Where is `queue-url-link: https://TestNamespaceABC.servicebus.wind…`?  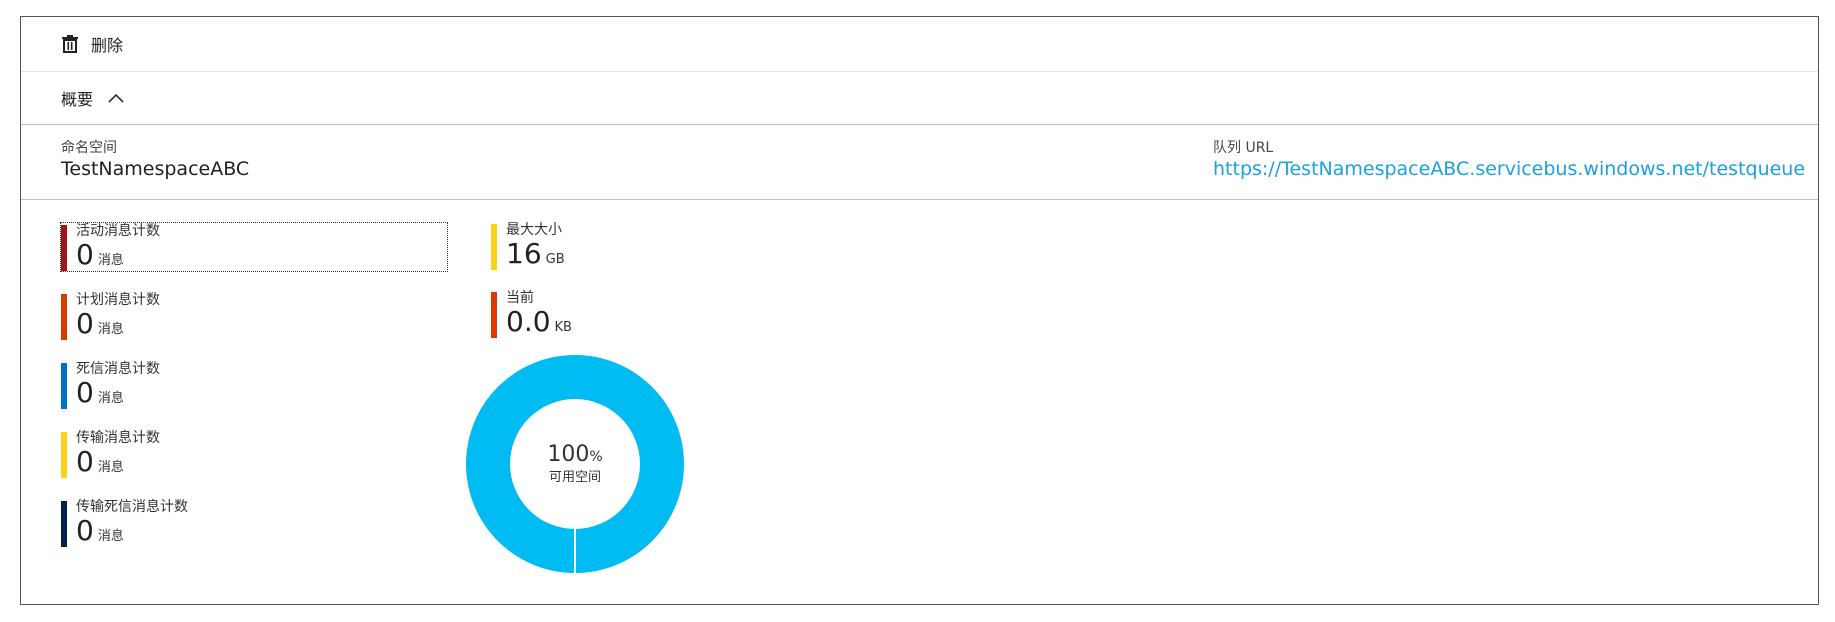
queue-url-link: https://TestNamespaceABC.servicebus.wind… is located at coordinates (1509, 169).